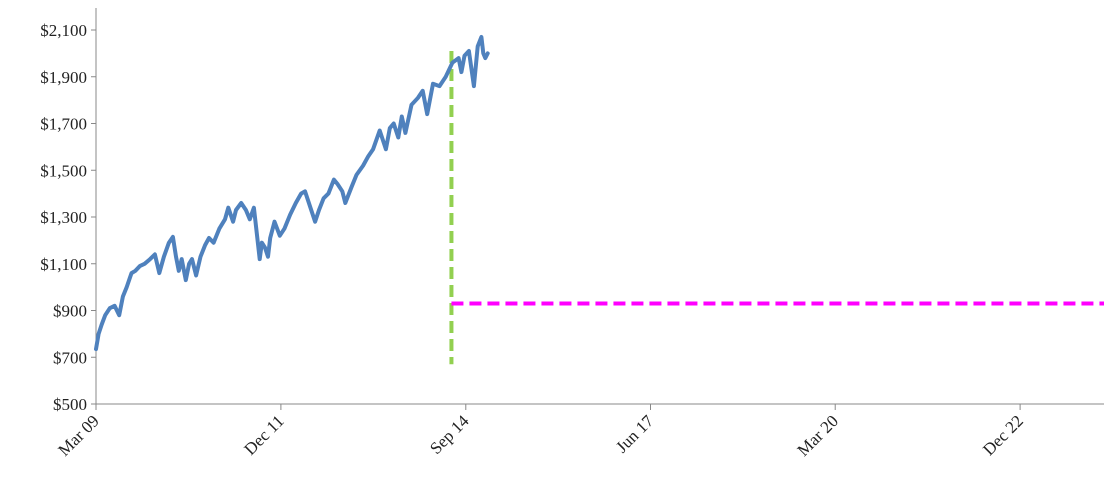 The height and width of the screenshot is (487, 1104). What do you see at coordinates (78, 435) in the screenshot?
I see `x-tick-label: Mar 09` at bounding box center [78, 435].